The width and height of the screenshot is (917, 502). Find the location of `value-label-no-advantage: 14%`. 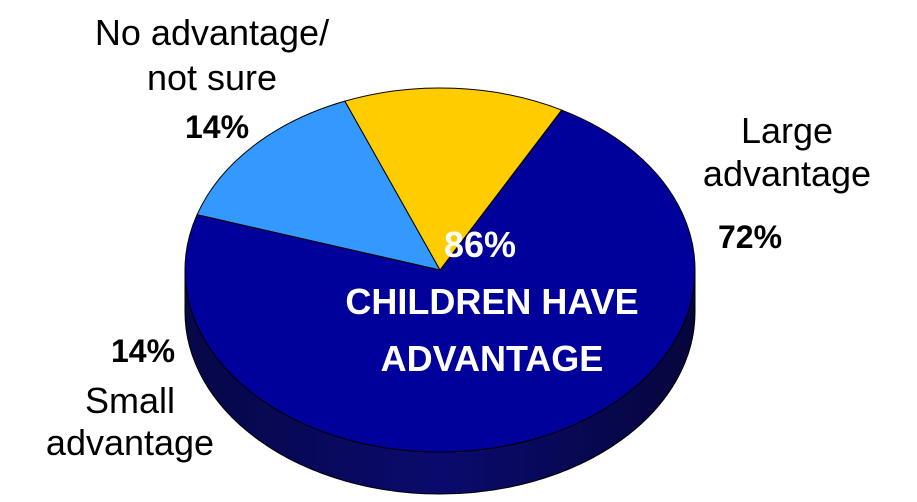

value-label-no-advantage: 14% is located at coordinates (217, 127).